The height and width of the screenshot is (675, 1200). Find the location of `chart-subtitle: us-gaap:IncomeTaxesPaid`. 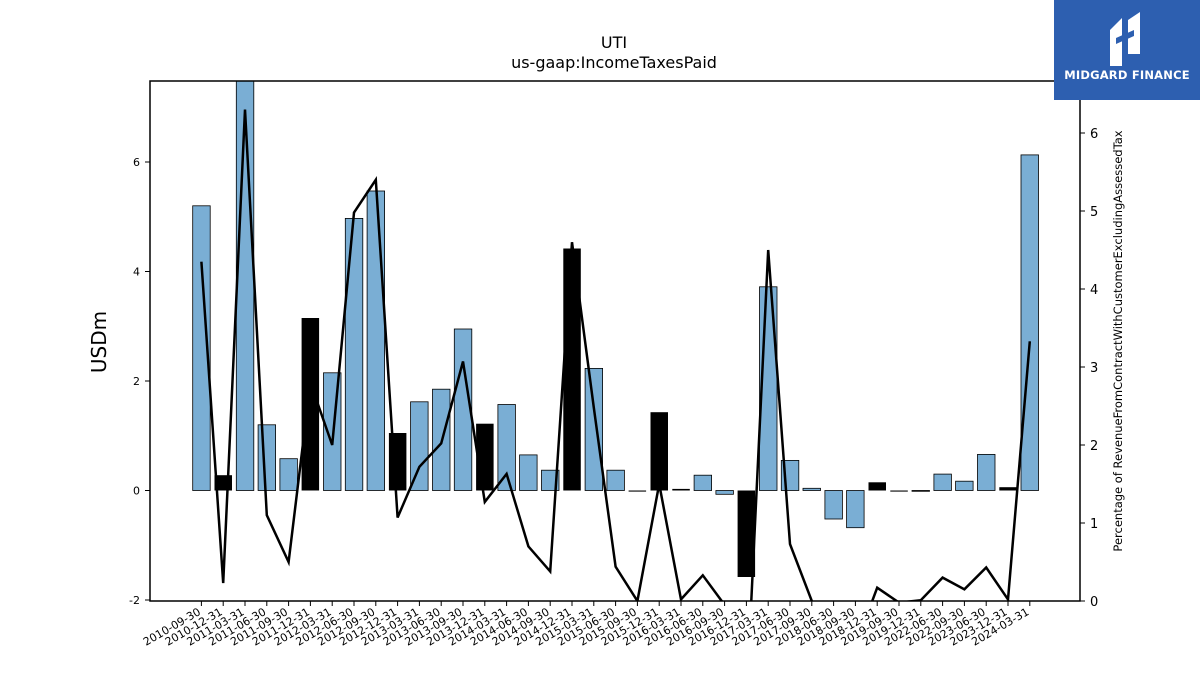

chart-subtitle: us-gaap:IncomeTaxesPaid is located at coordinates (614, 62).